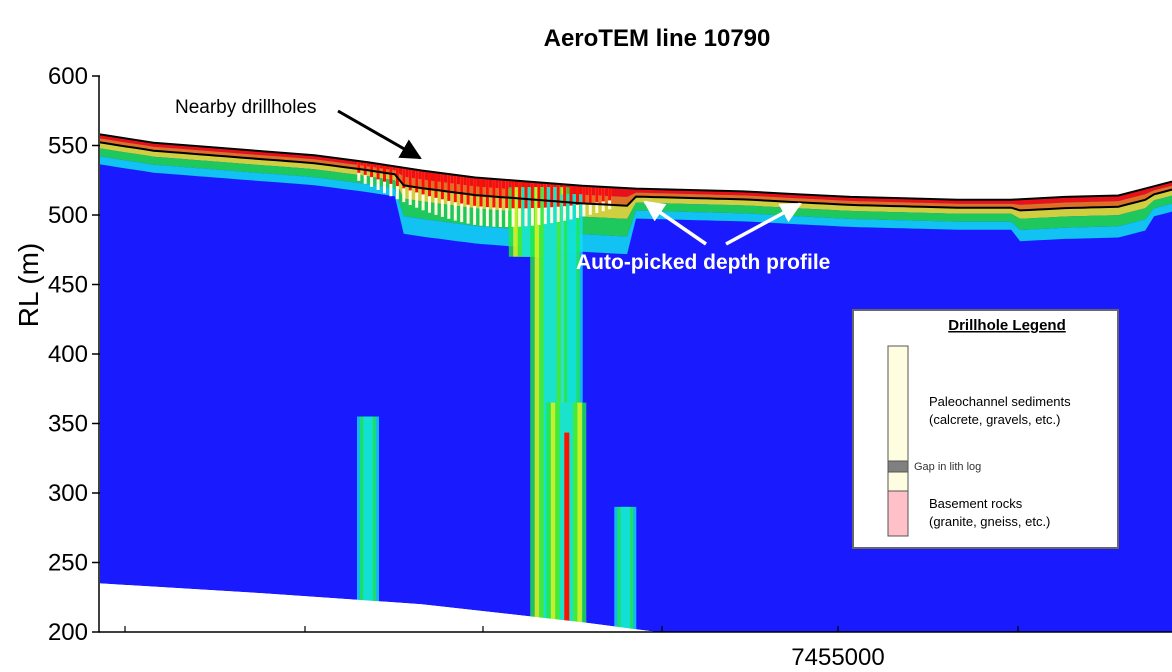 The width and height of the screenshot is (1172, 672). I want to click on legend-title: Drillhole Legend, so click(1007, 325).